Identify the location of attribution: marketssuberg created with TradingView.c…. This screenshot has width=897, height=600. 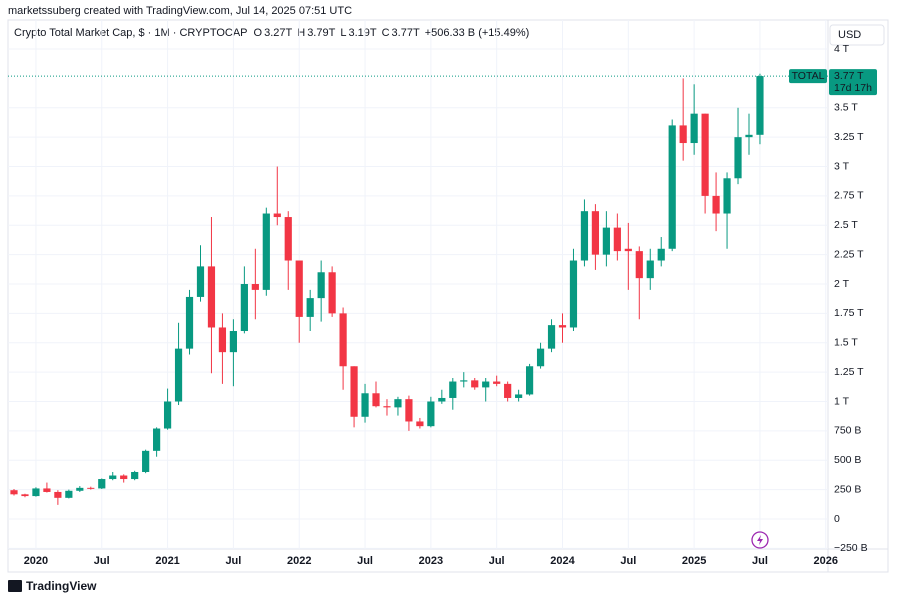
(180, 11).